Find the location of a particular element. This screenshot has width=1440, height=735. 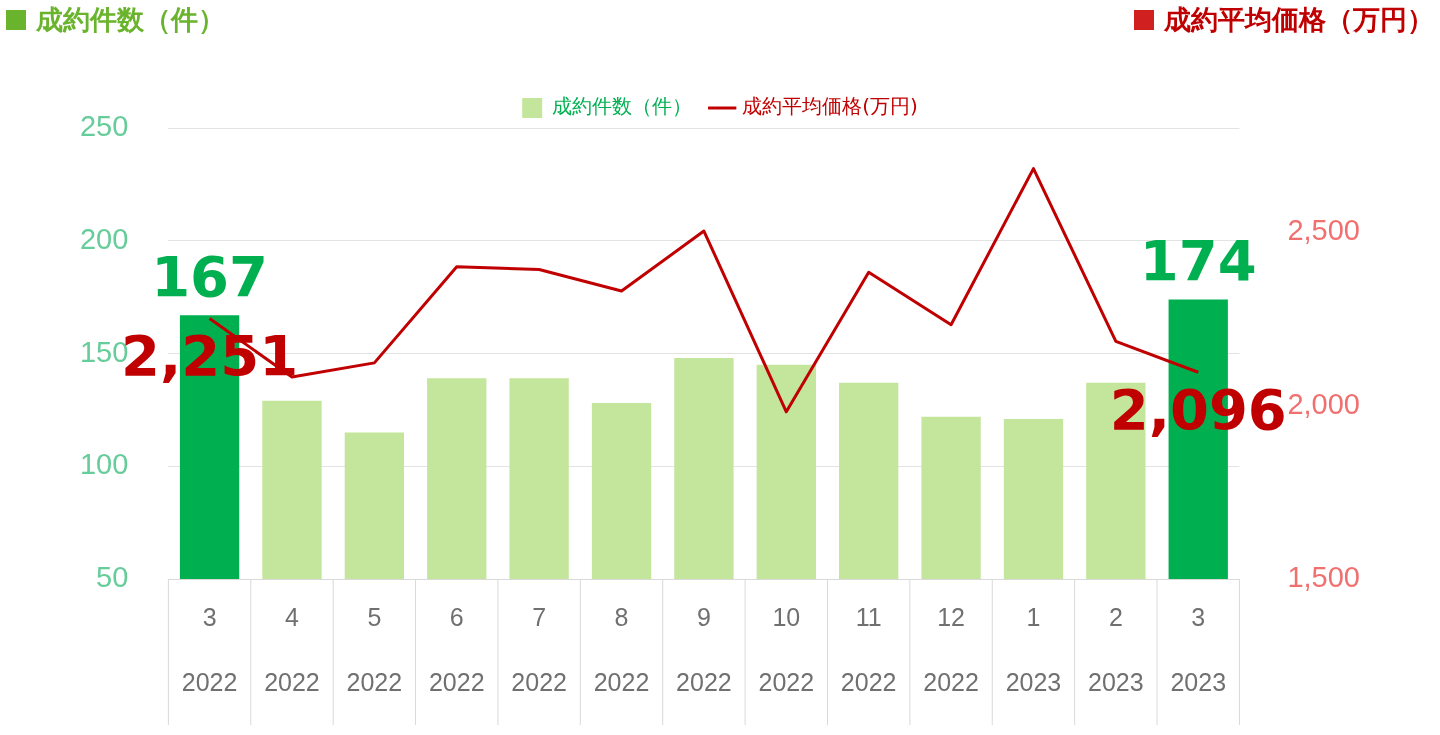

category-label: 10 2022 is located at coordinates (786, 650).